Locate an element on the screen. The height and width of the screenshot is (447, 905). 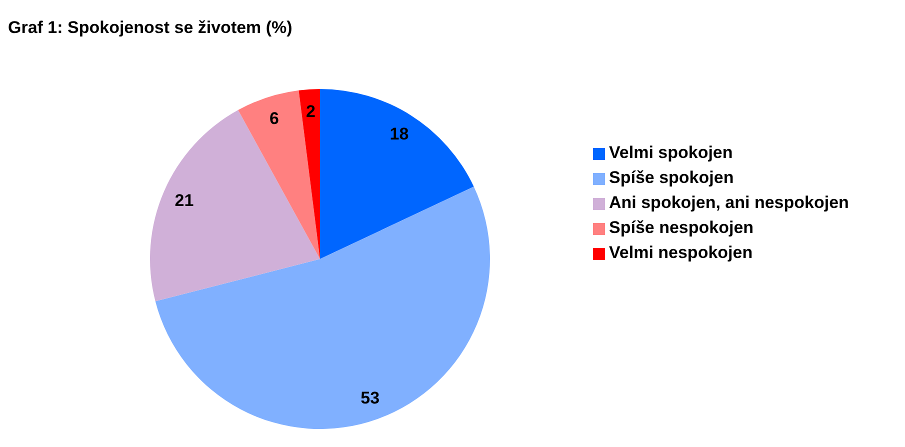
data-label: 21 is located at coordinates (184, 200).